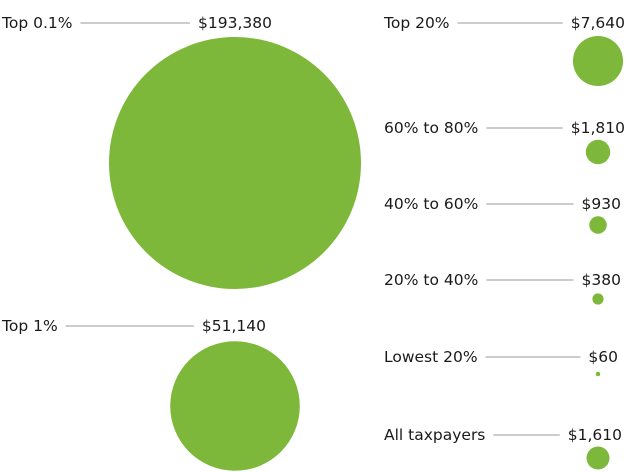  Describe the element at coordinates (431, 280) in the screenshot. I see `label-20pct-to-40pct: 20% to 40%` at that location.